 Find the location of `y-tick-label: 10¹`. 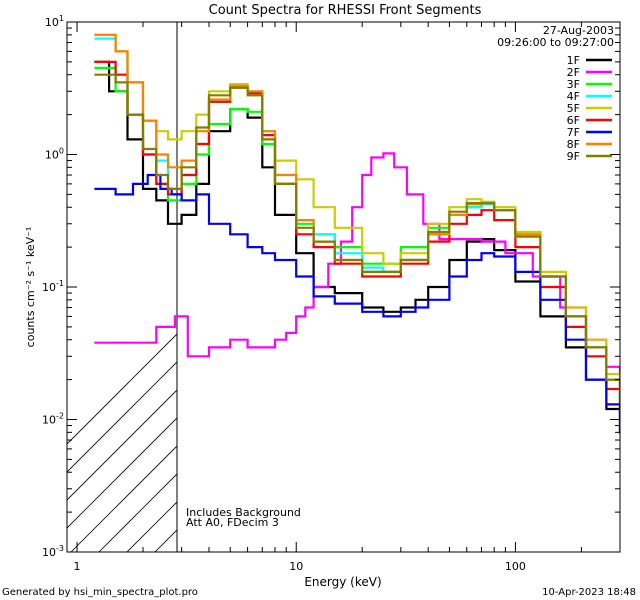

y-tick-label: 10¹ is located at coordinates (54, 21).